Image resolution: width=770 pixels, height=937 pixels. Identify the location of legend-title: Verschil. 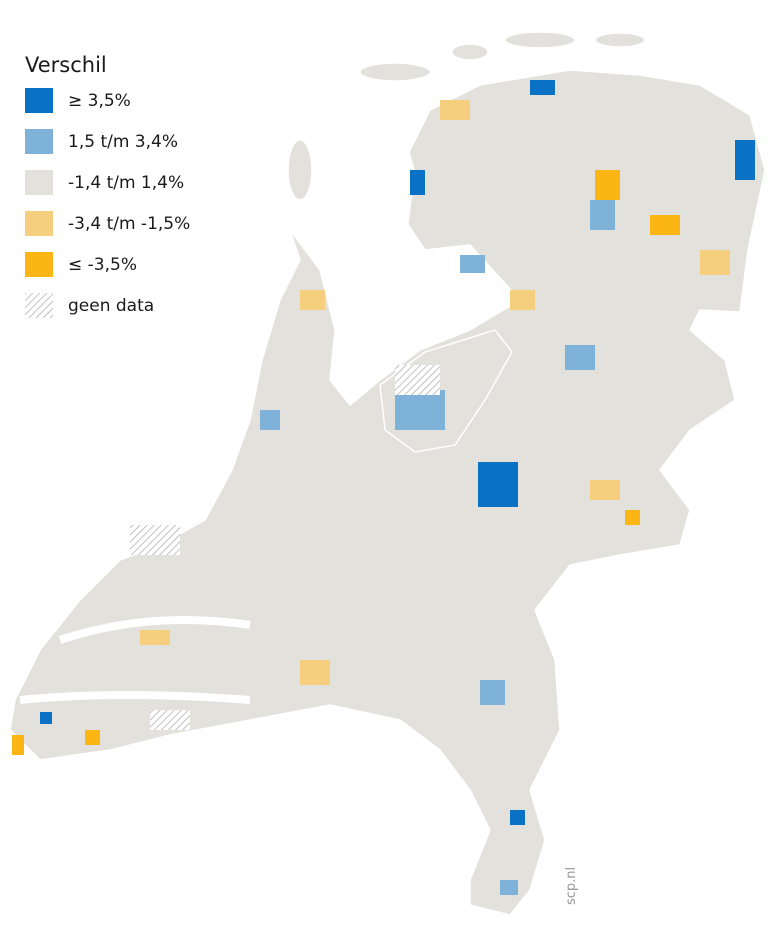
(66, 65).